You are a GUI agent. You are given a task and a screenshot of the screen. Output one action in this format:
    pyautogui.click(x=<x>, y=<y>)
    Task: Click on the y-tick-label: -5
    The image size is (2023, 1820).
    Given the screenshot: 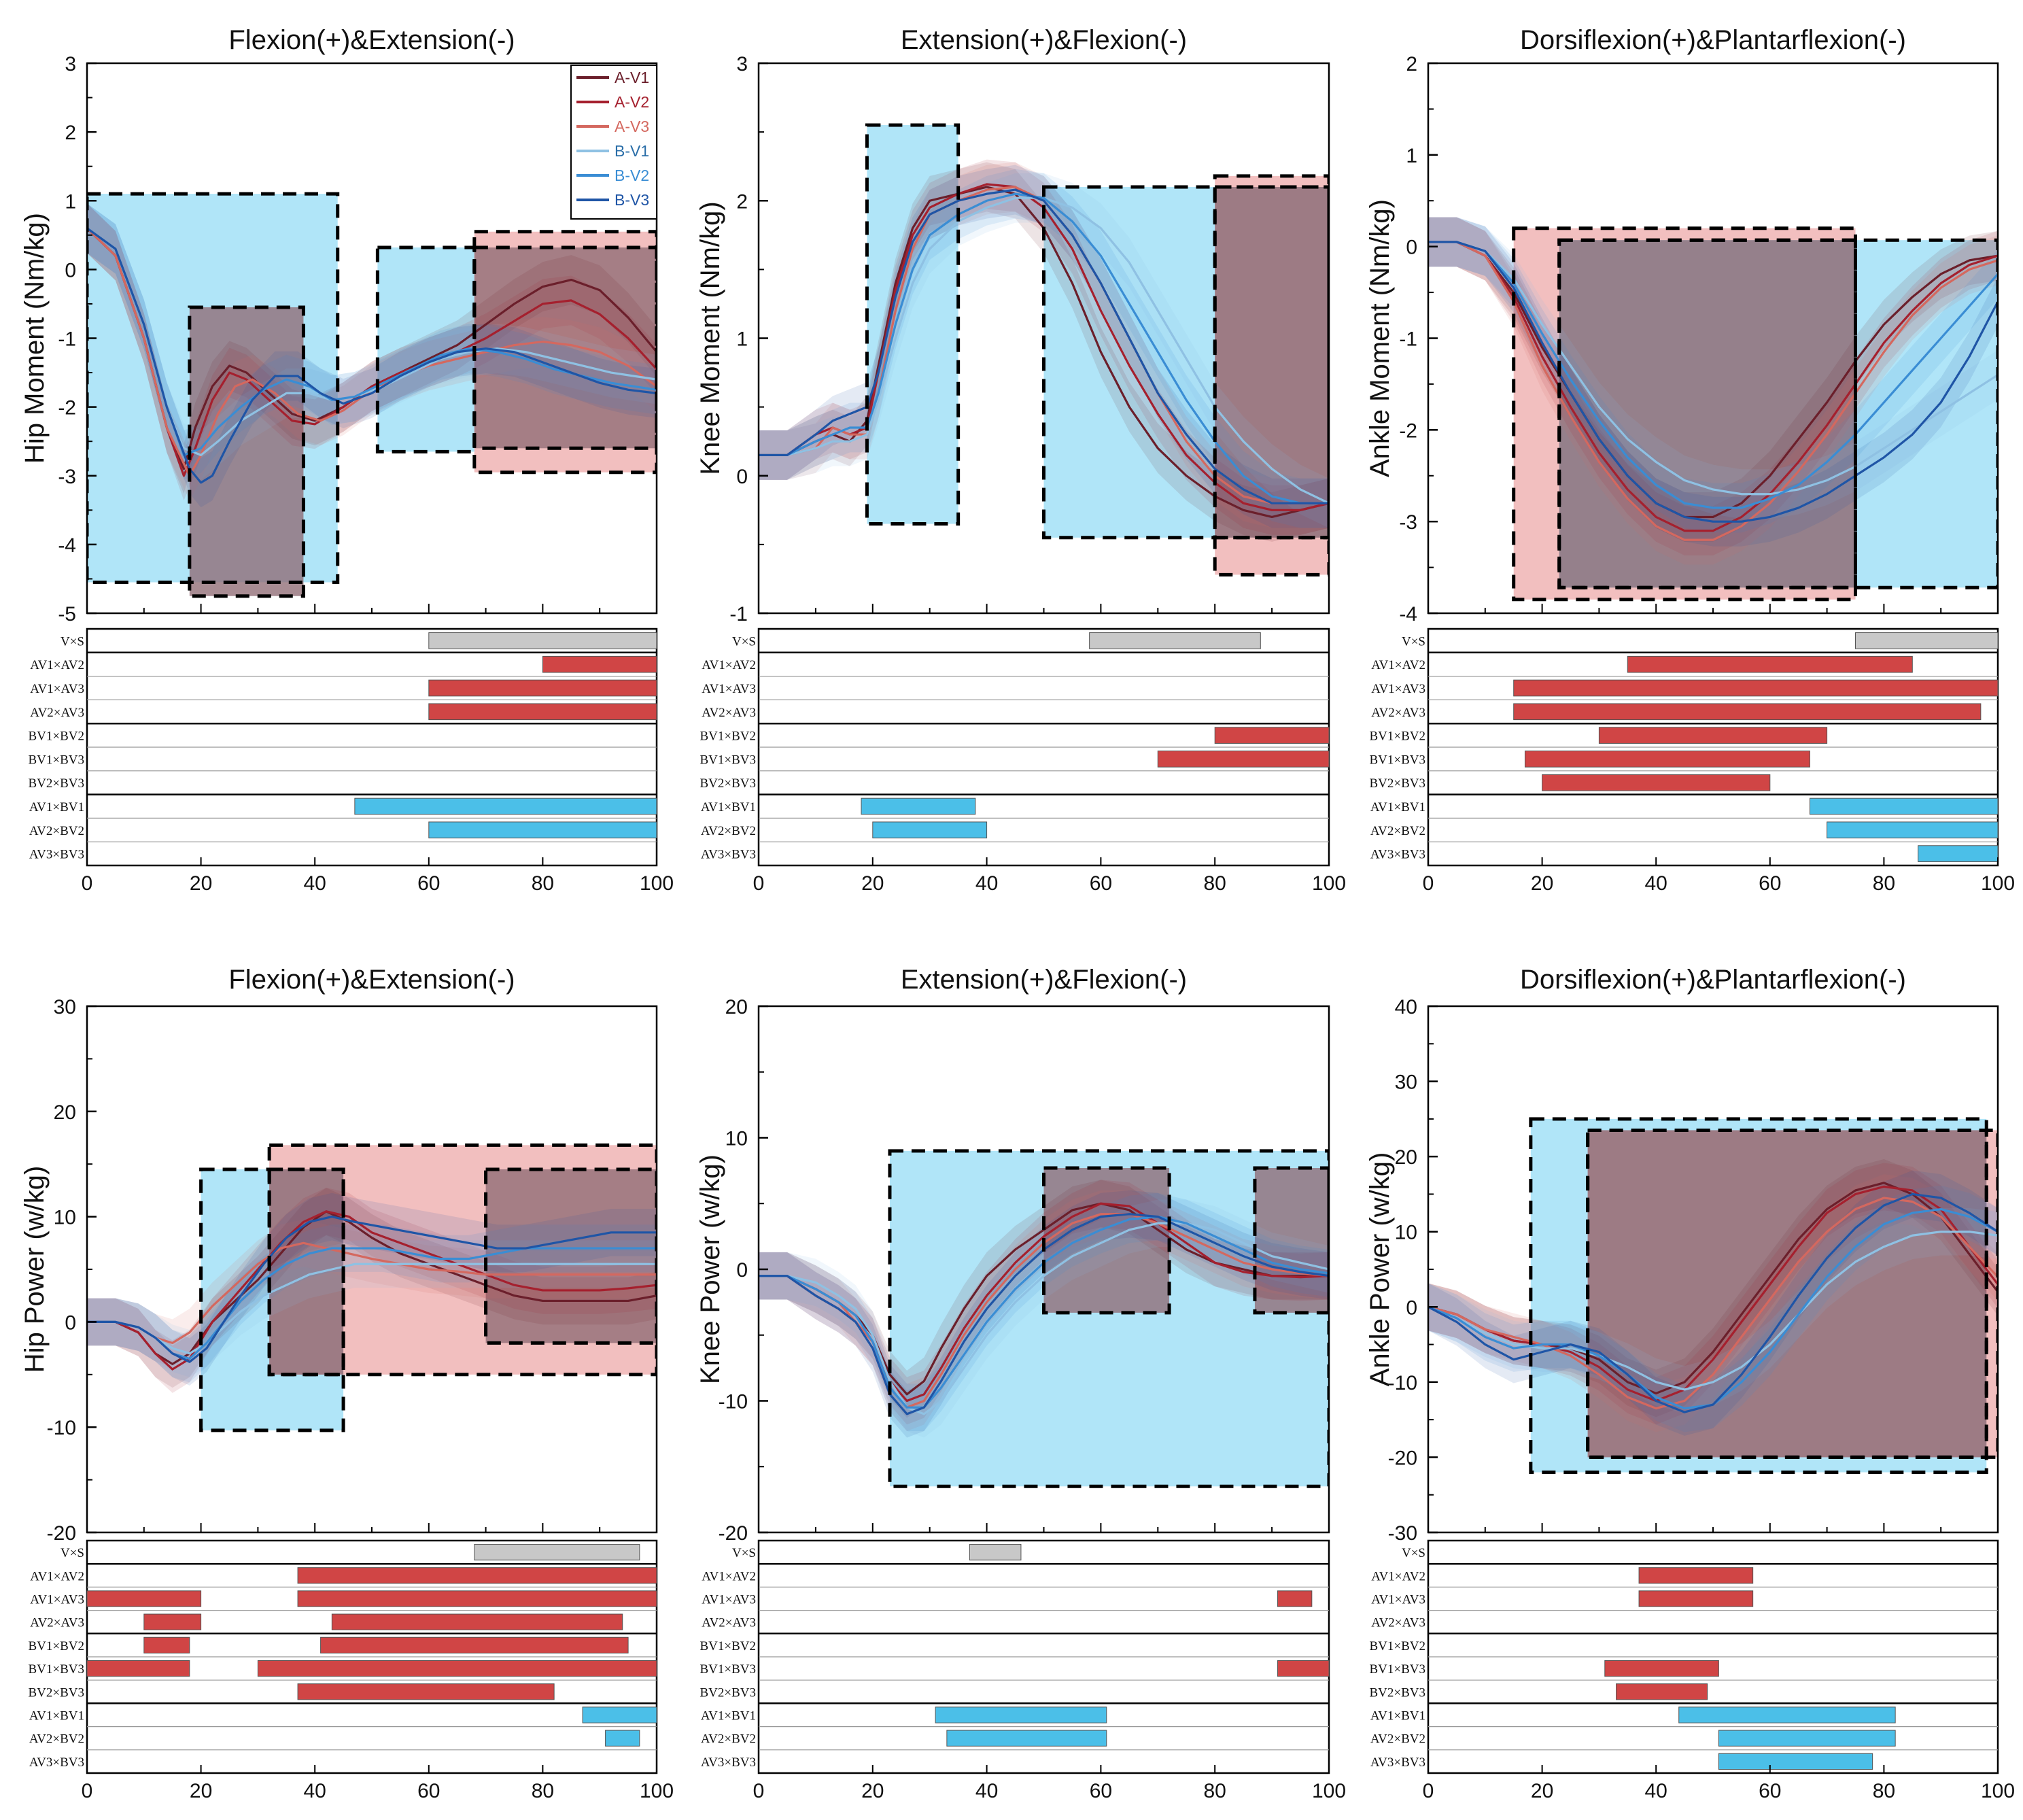 What is the action you would take?
    pyautogui.click(x=67, y=614)
    